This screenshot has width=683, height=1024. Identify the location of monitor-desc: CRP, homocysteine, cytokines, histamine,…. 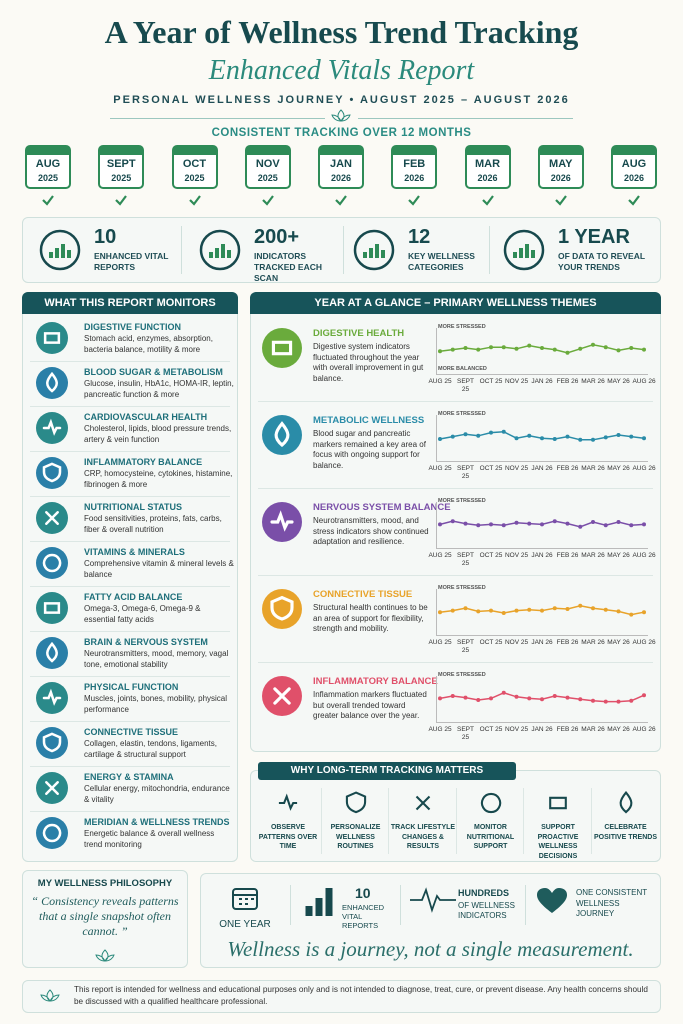
(158, 479).